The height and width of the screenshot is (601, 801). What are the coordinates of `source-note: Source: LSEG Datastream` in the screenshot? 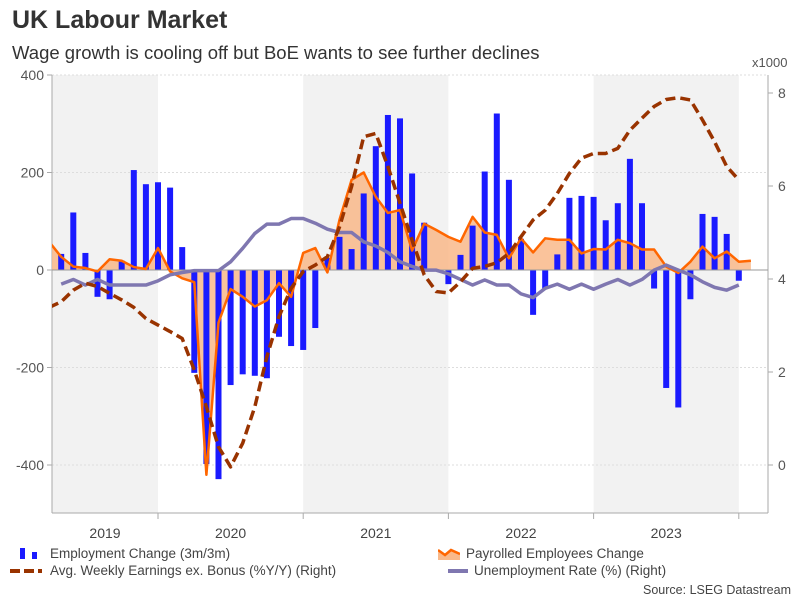 It's located at (717, 590).